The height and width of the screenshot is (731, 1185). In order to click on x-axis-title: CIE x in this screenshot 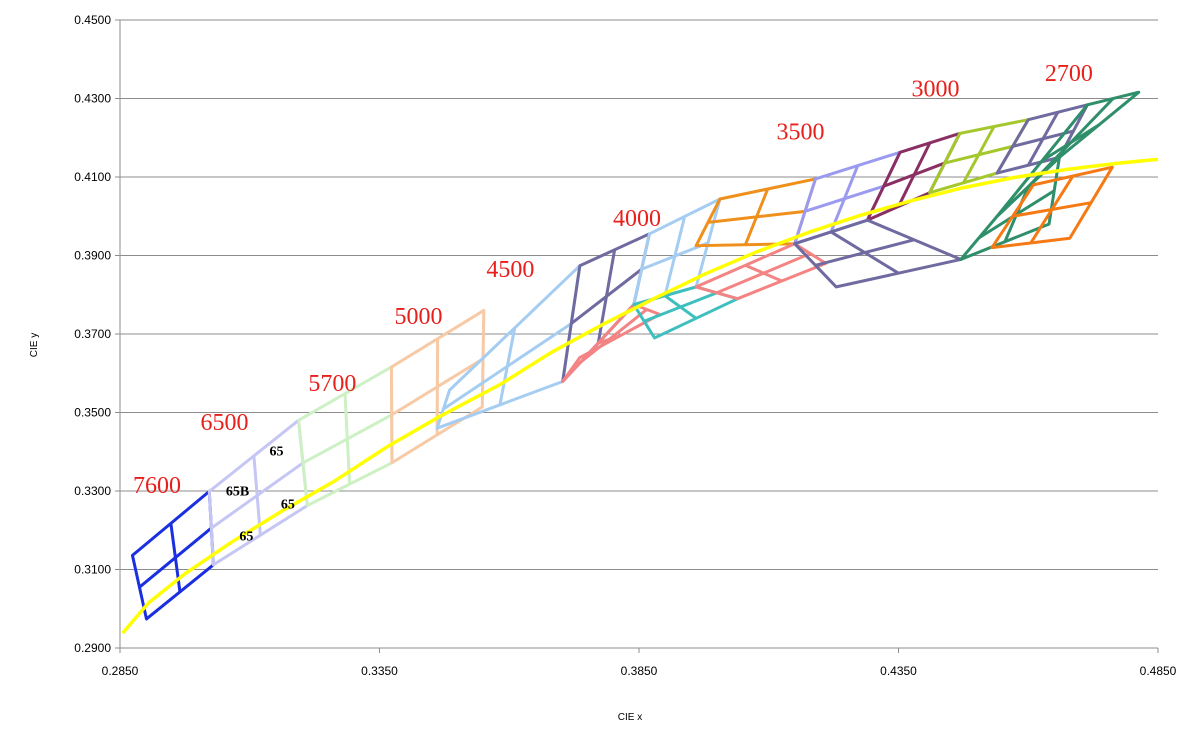, I will do `click(630, 717)`.